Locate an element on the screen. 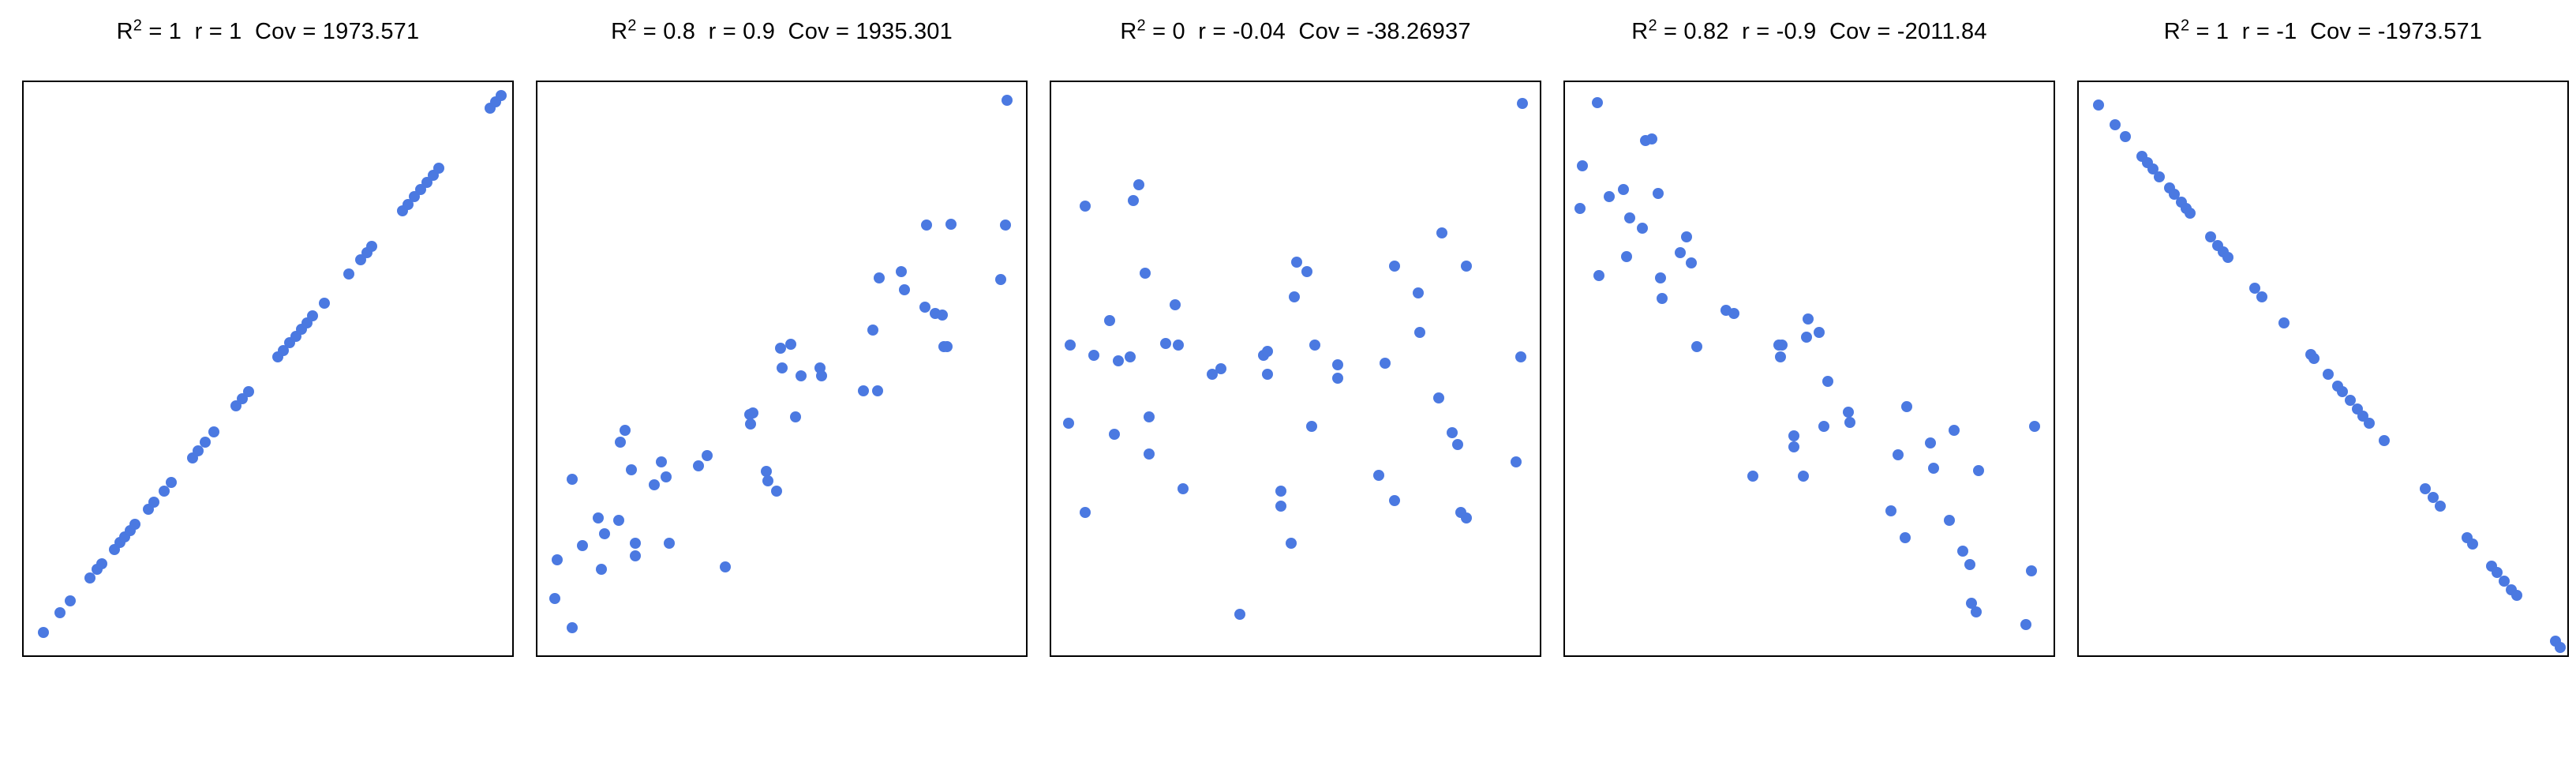 This screenshot has height=758, width=2576. panel-title: R2 = 0.82 r = -0.9 Cov = -2011.84 is located at coordinates (1809, 31).